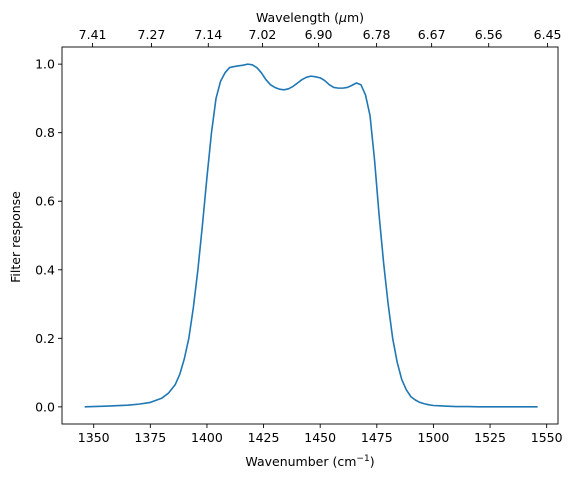  Describe the element at coordinates (362, 459) in the screenshot. I see `x-axis-title-superscript: −1` at that location.